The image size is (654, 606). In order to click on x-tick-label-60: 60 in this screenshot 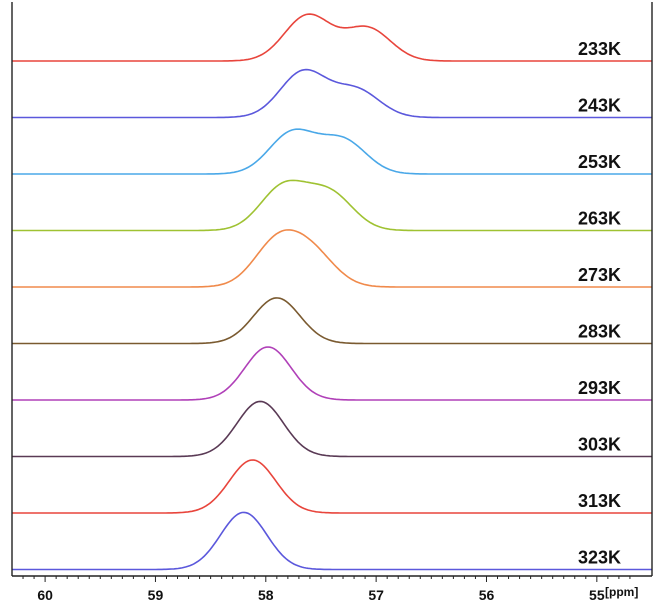, I will do `click(45, 595)`.